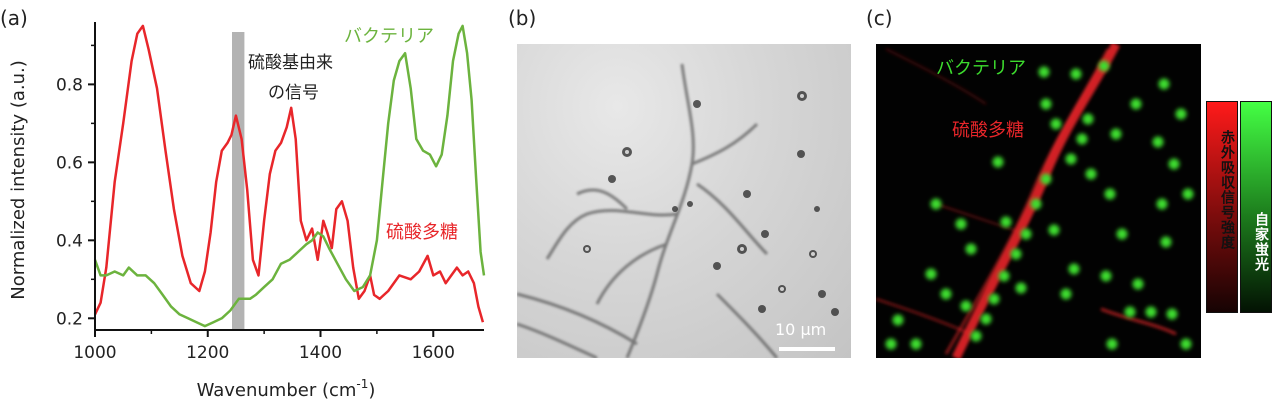 Image resolution: width=1276 pixels, height=409 pixels. What do you see at coordinates (238, 181) in the screenshot?
I see `sulfate-band` at bounding box center [238, 181].